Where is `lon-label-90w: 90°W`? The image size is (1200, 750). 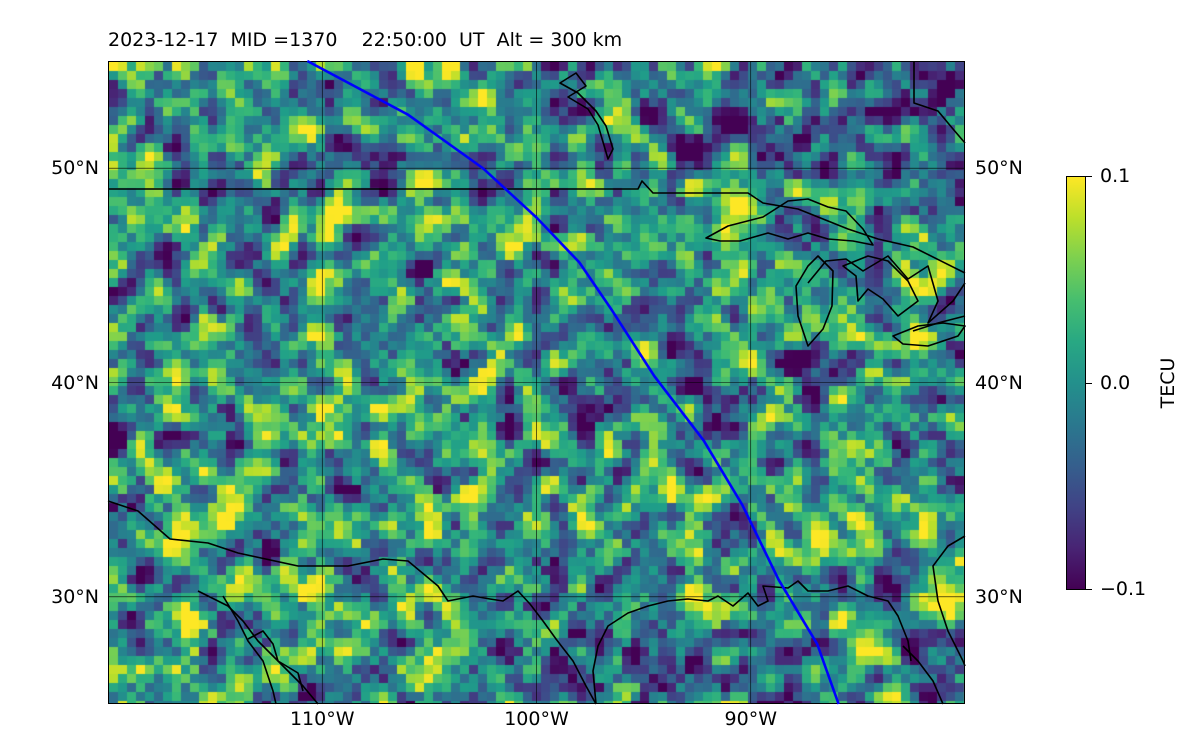 lon-label-90w: 90°W is located at coordinates (750, 719).